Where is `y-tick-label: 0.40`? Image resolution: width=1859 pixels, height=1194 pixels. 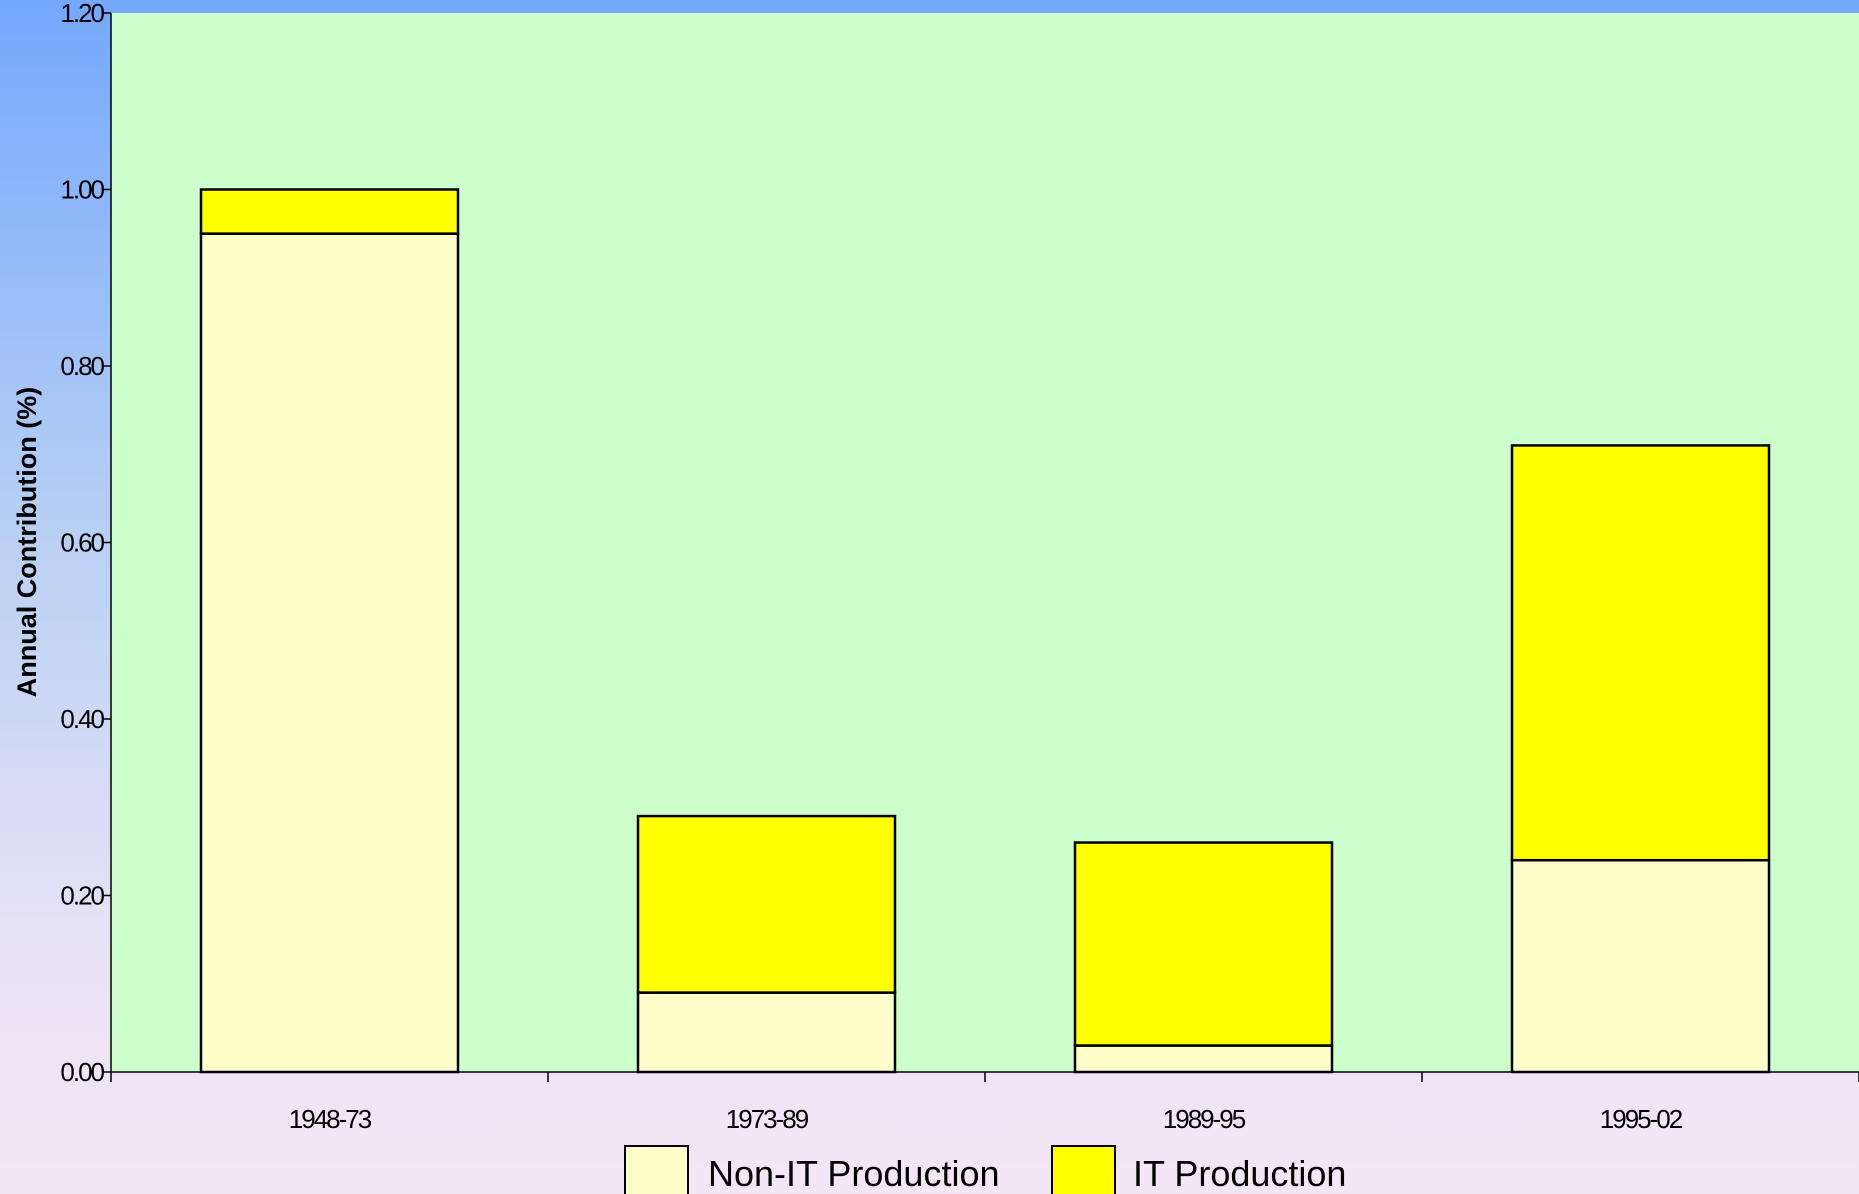 y-tick-label: 0.40 is located at coordinates (82, 719).